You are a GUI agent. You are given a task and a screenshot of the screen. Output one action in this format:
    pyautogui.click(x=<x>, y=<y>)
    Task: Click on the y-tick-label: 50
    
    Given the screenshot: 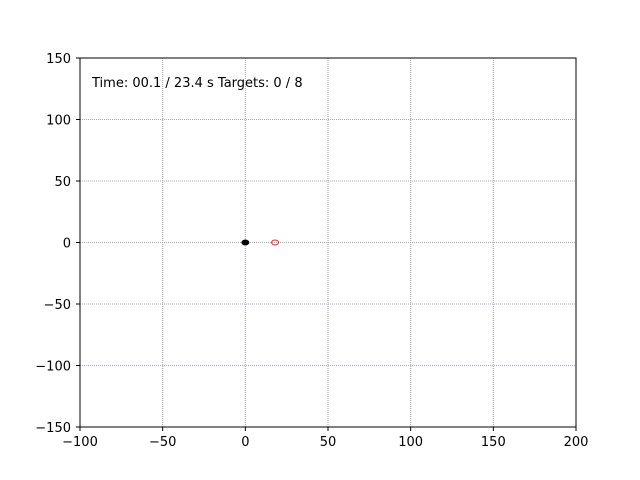 What is the action you would take?
    pyautogui.click(x=62, y=182)
    